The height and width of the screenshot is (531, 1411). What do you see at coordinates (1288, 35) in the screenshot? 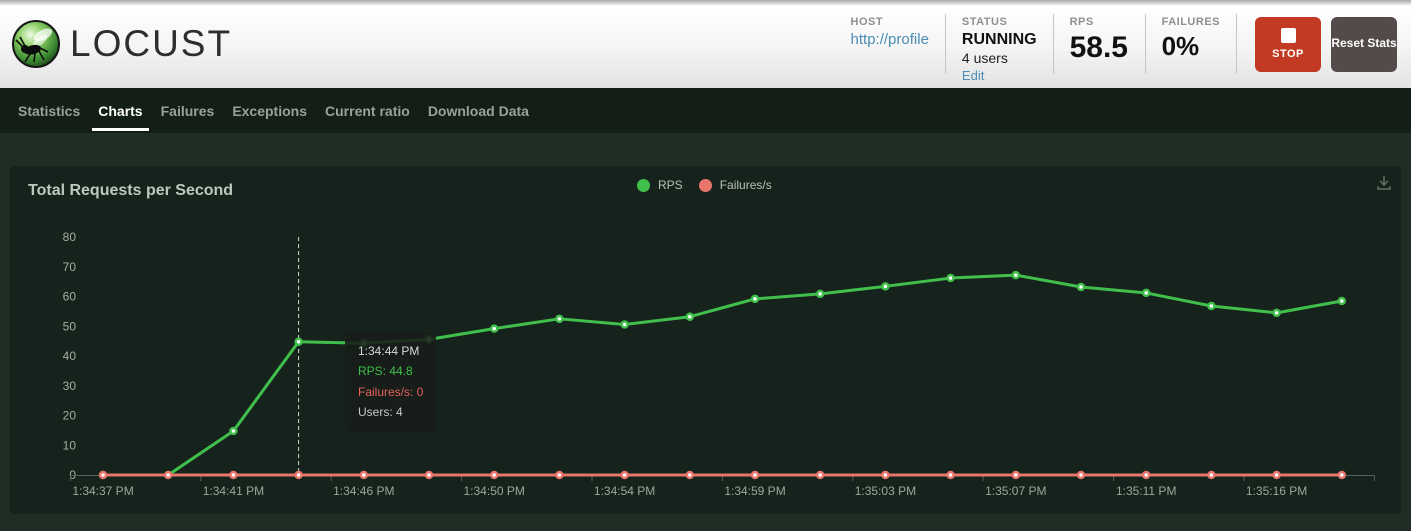
I see `stop-icon` at bounding box center [1288, 35].